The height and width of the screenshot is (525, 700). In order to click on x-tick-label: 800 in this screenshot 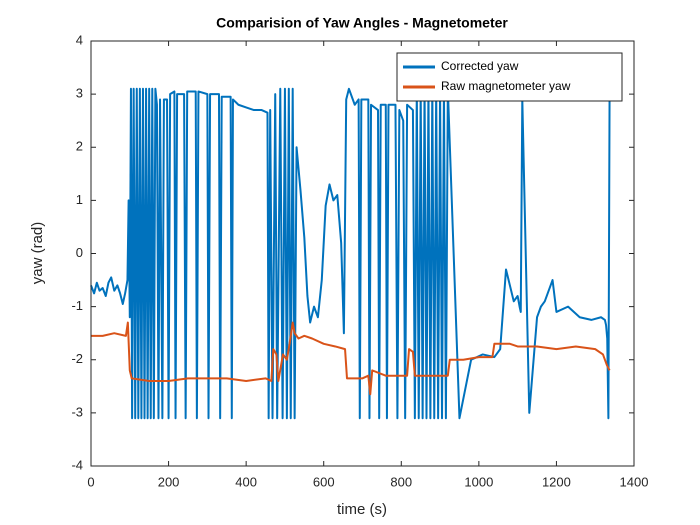, I will do `click(401, 481)`.